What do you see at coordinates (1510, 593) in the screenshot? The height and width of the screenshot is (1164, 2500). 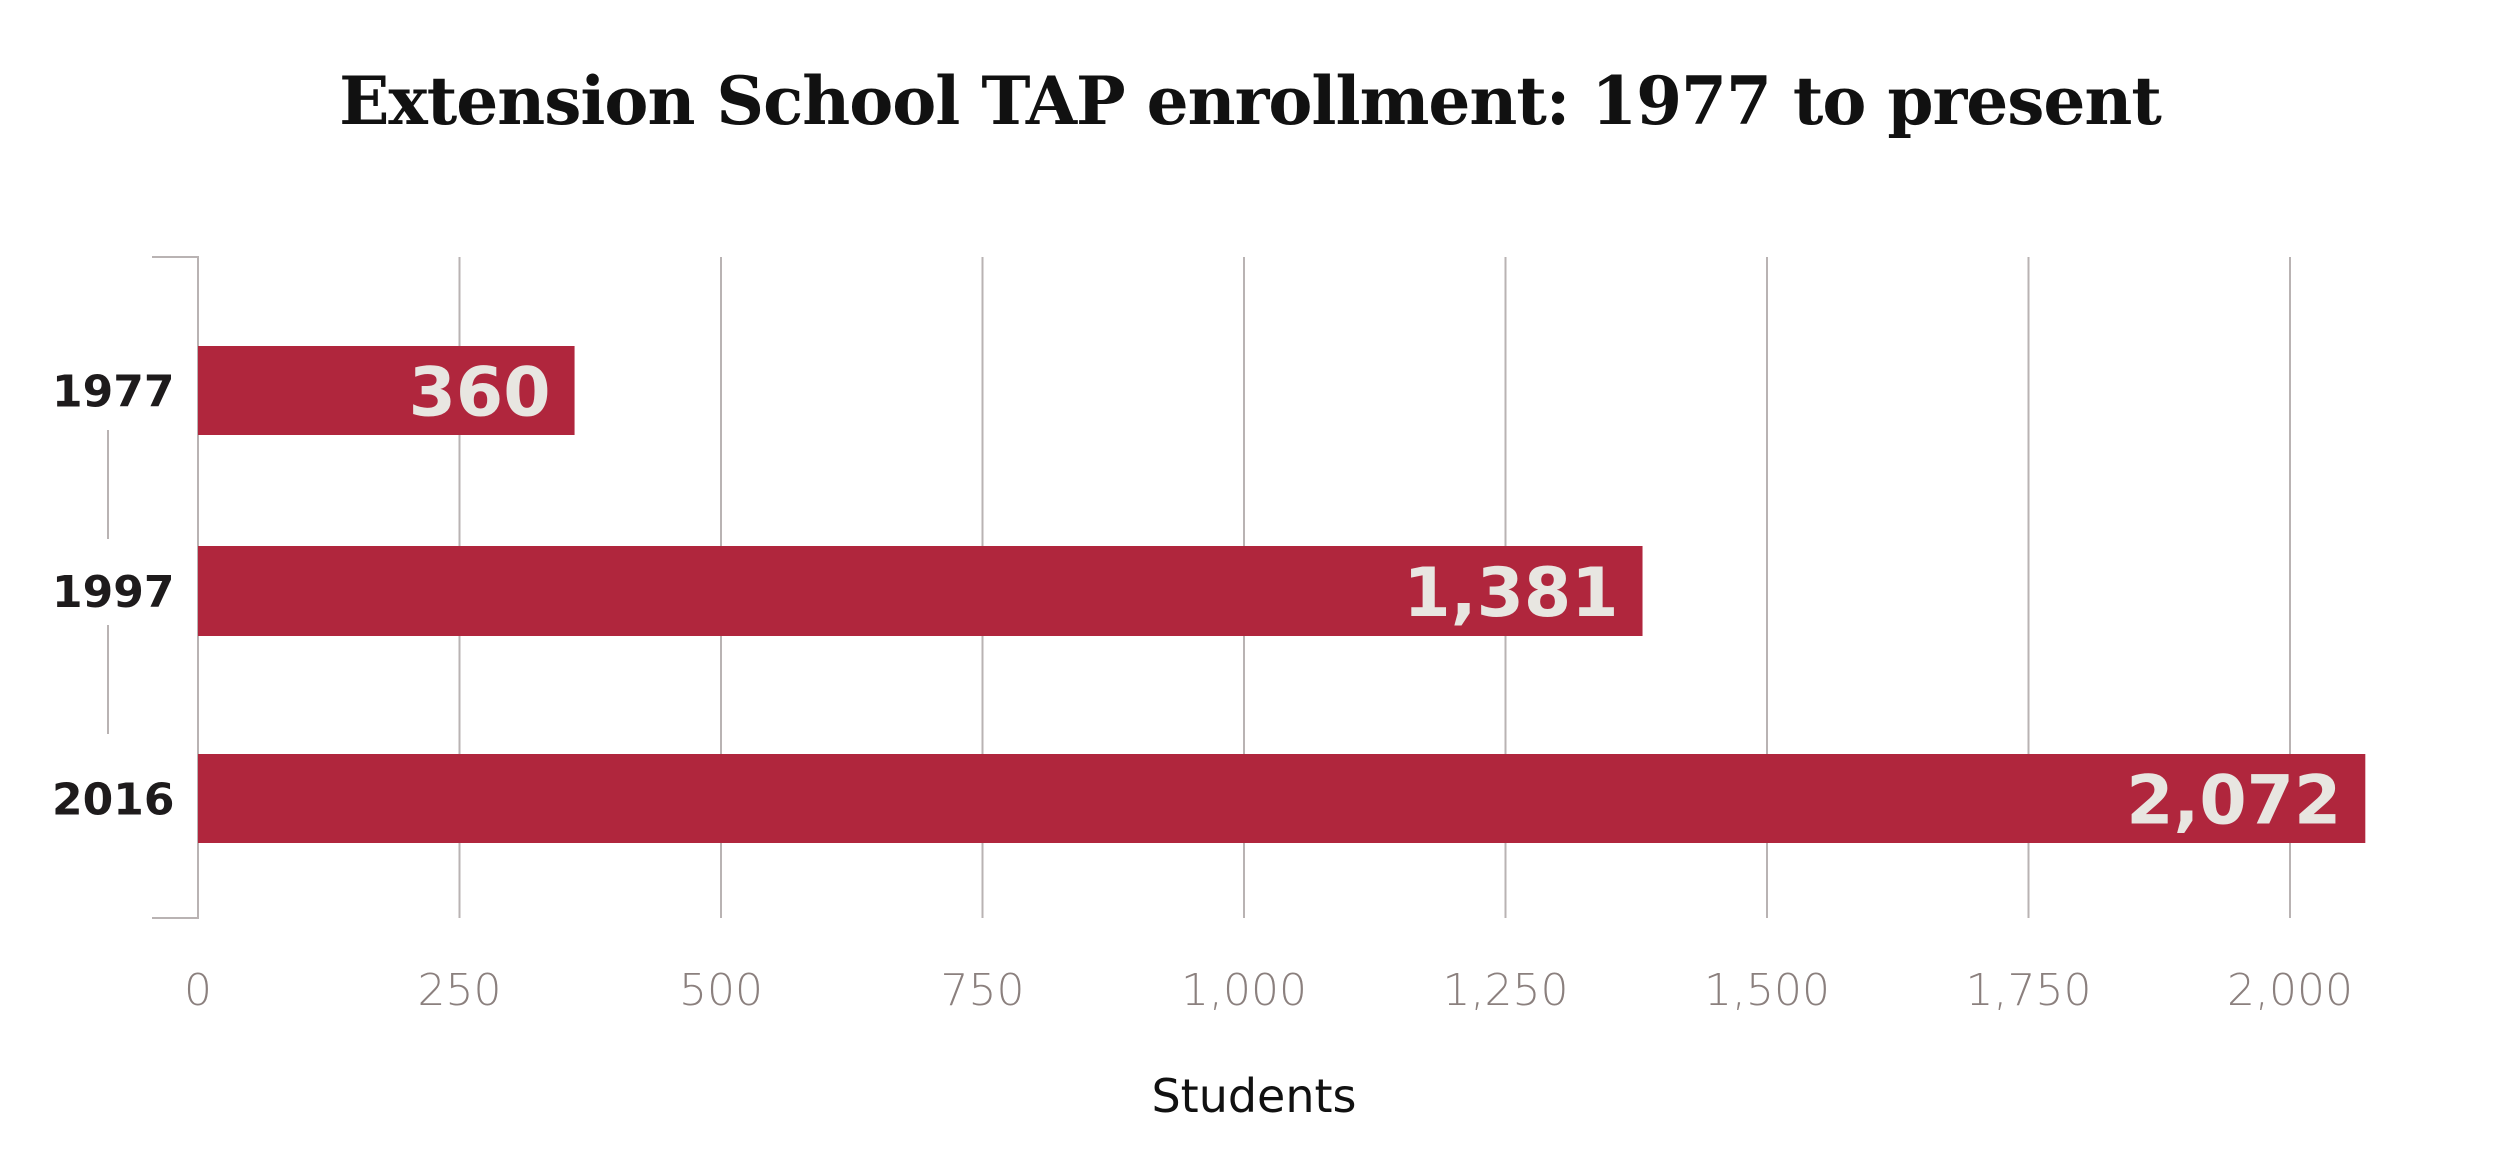 I see `bar-value-label: 1,381` at bounding box center [1510, 593].